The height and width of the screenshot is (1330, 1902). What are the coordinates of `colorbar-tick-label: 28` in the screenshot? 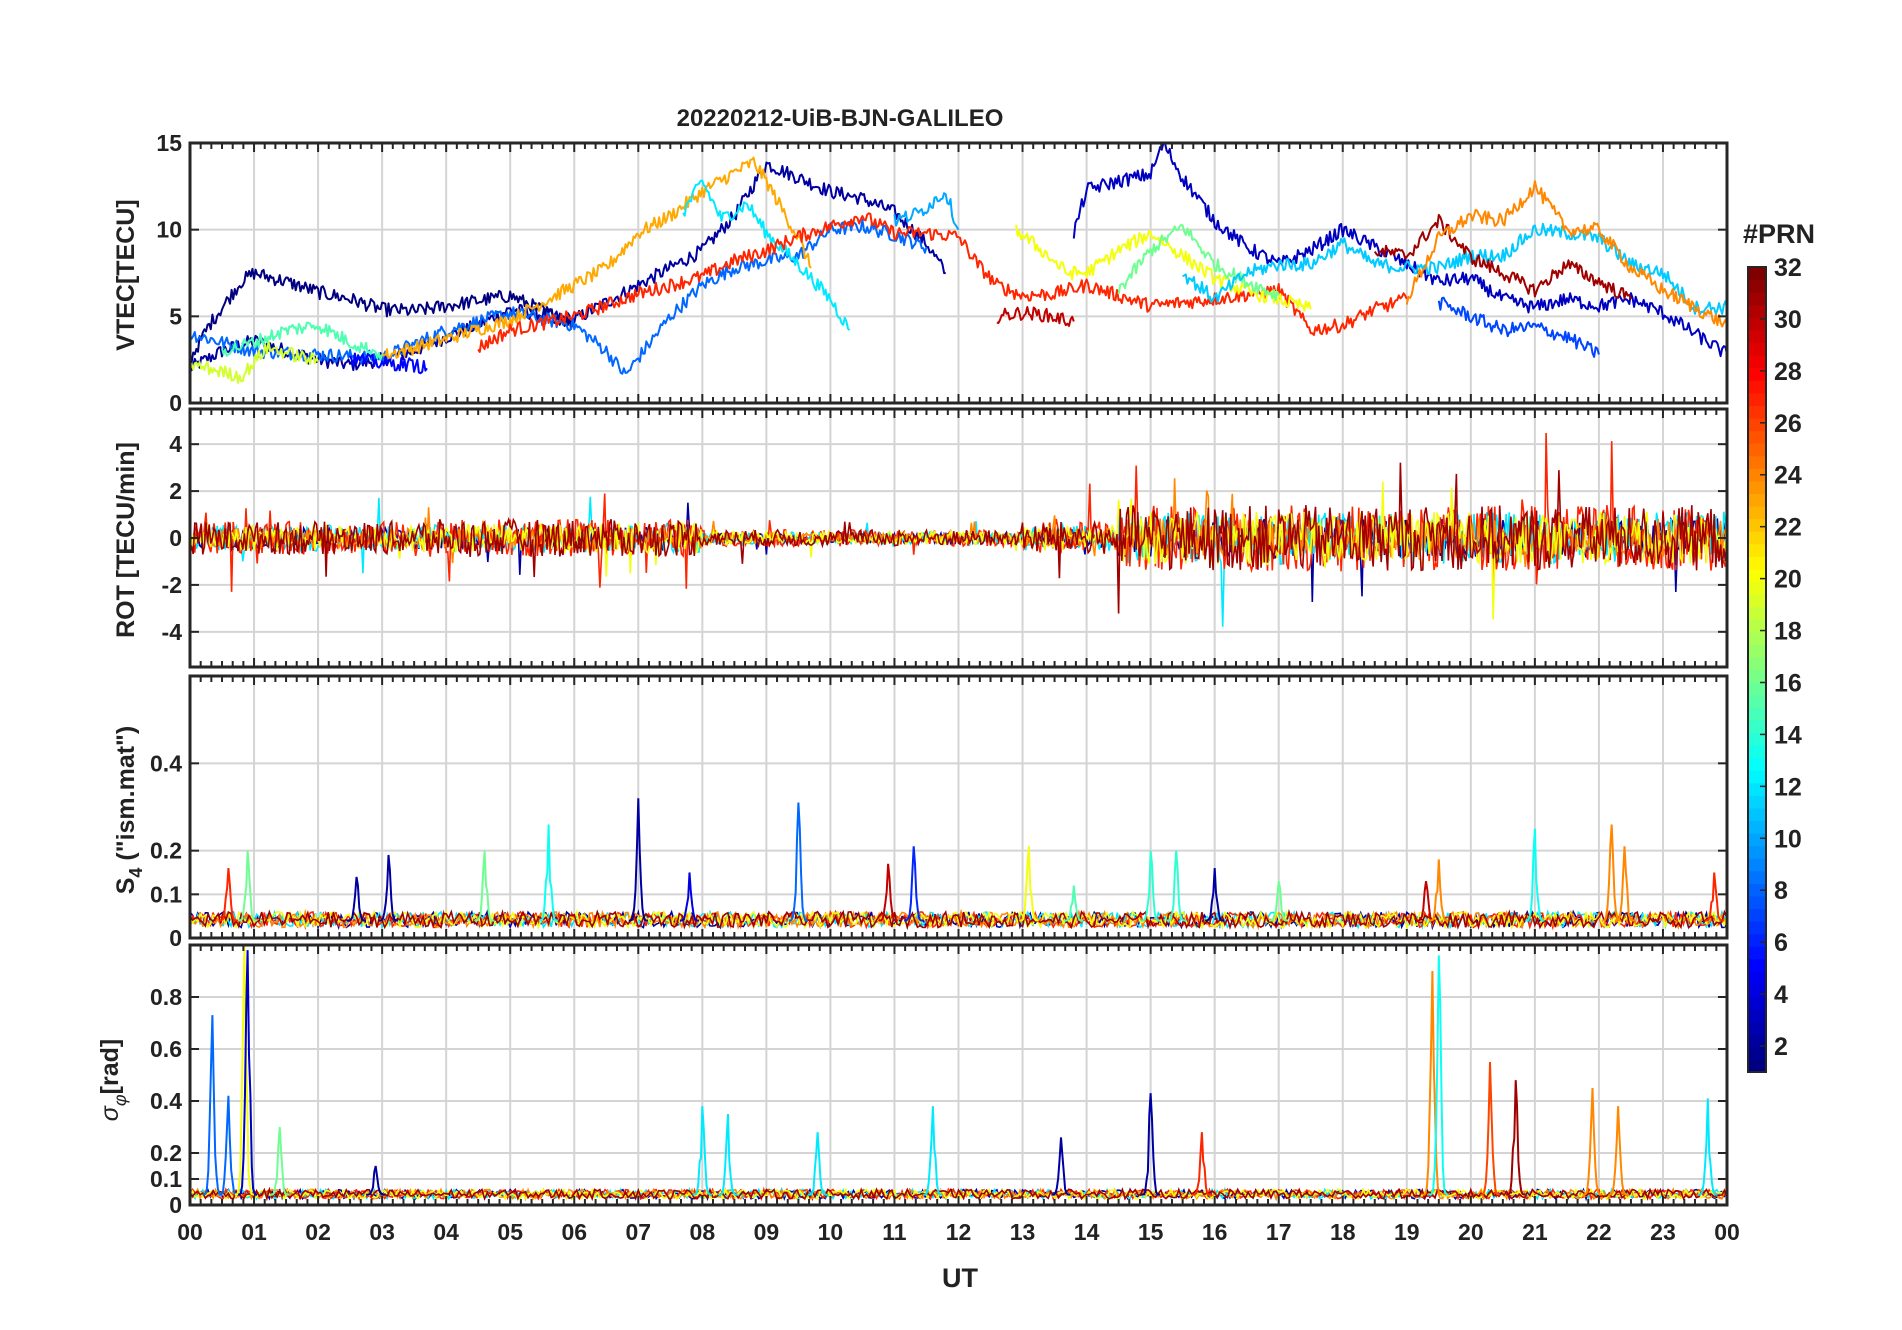 It's located at (1788, 372).